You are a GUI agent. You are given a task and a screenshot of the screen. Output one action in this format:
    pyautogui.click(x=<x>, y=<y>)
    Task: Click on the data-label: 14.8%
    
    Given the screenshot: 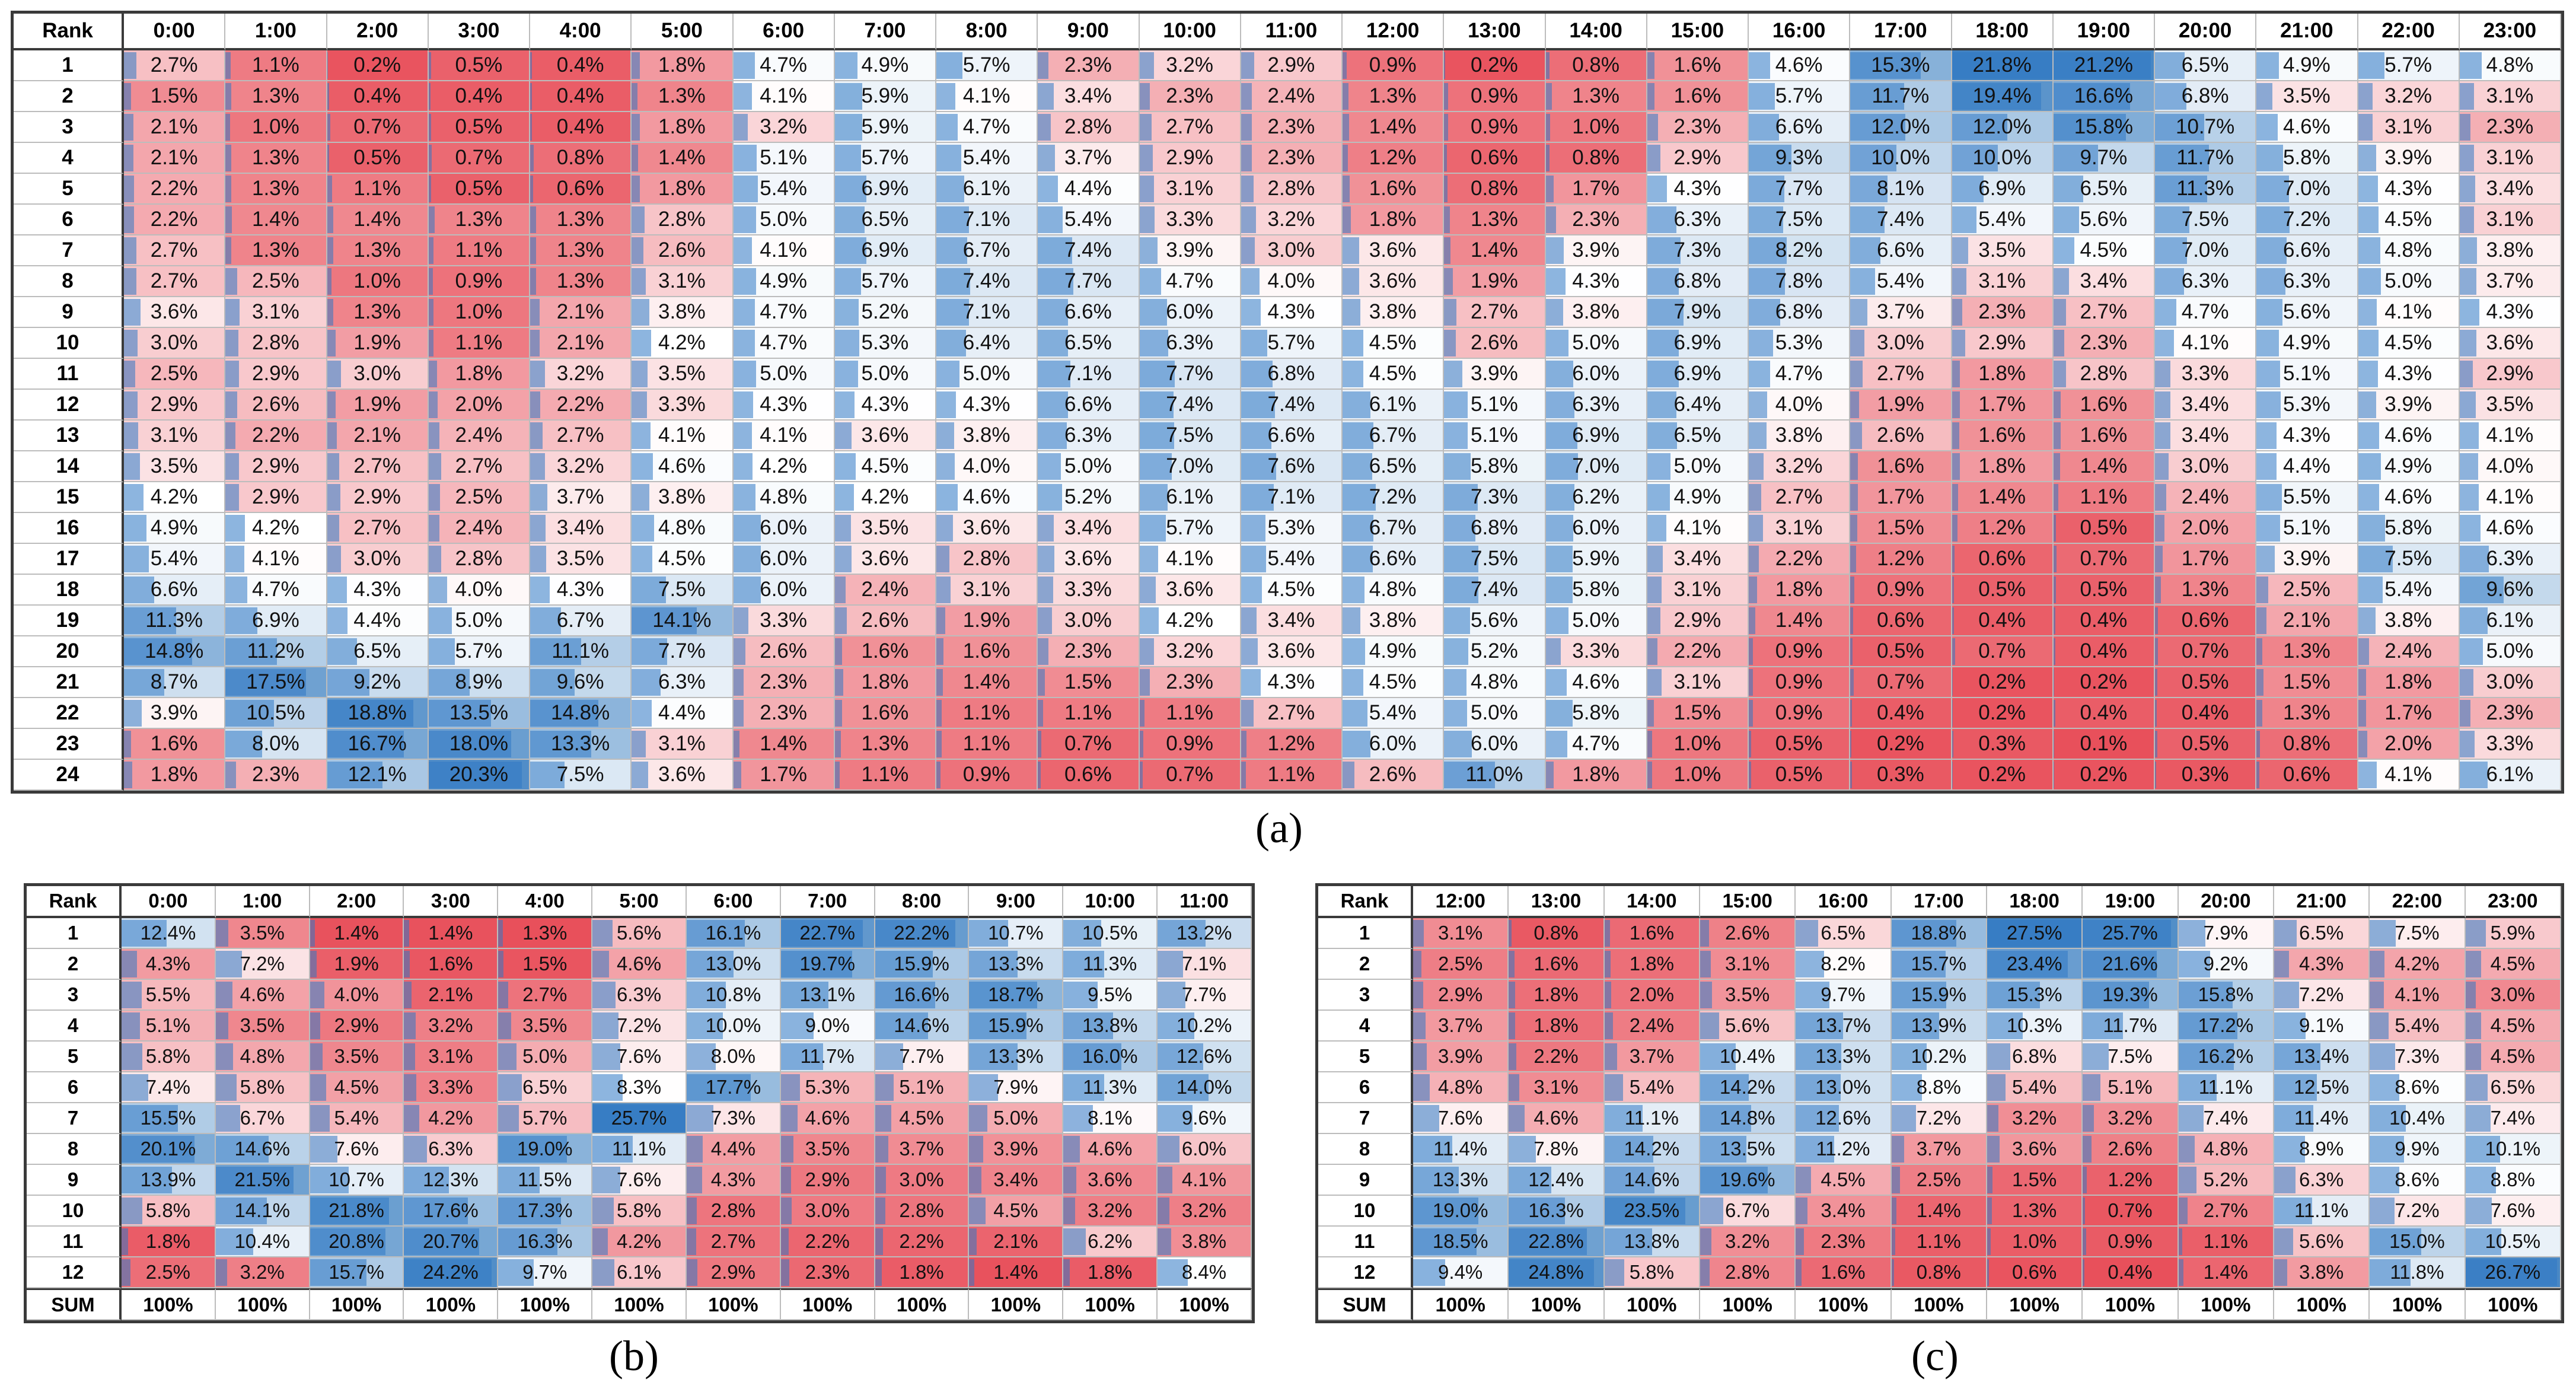 What is the action you would take?
    pyautogui.click(x=175, y=651)
    